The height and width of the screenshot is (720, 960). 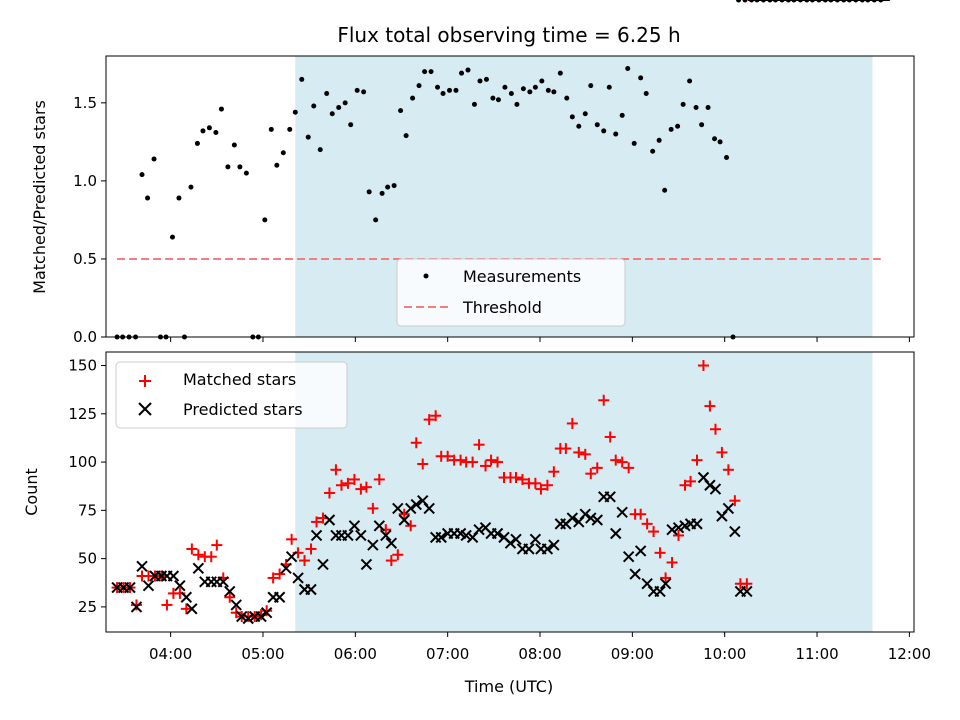 I want to click on top-y-tick-label: 0.5, so click(x=85, y=259).